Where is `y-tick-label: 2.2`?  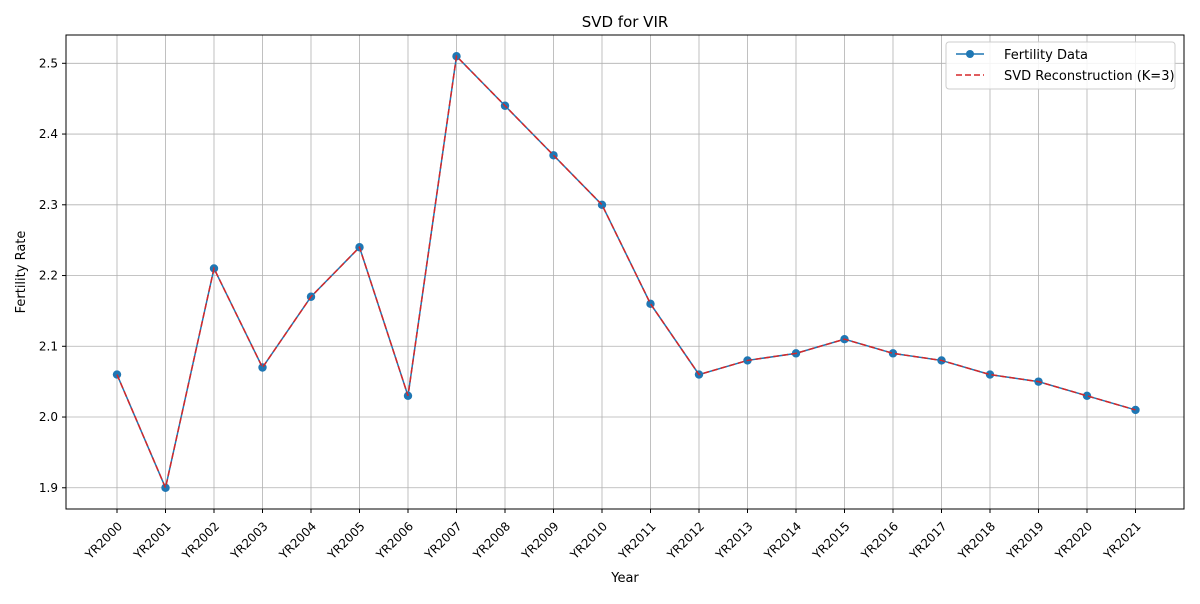 y-tick-label: 2.2 is located at coordinates (48, 276).